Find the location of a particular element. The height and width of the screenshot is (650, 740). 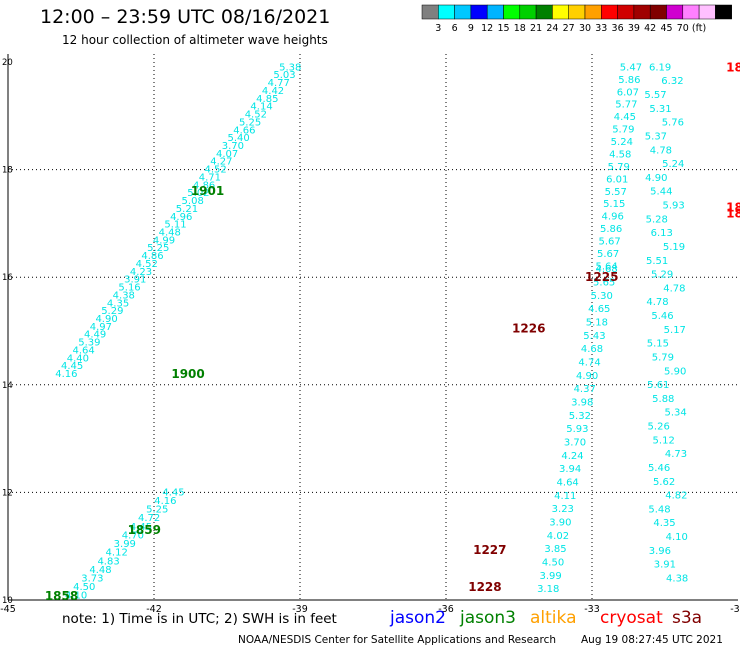

timestamp-text: Aug 19 08:27:45 UTC 2021 is located at coordinates (652, 640).